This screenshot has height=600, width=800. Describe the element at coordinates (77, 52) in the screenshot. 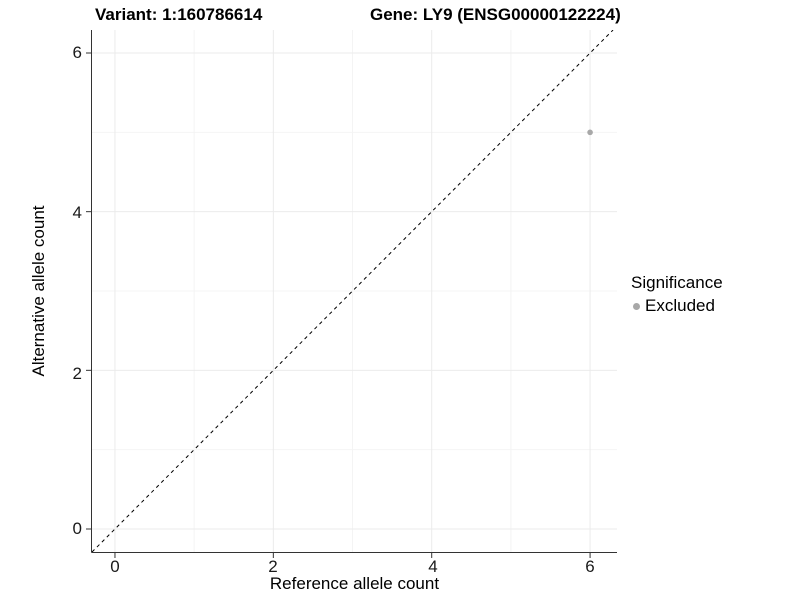

I see `y-tick-label: 6` at that location.